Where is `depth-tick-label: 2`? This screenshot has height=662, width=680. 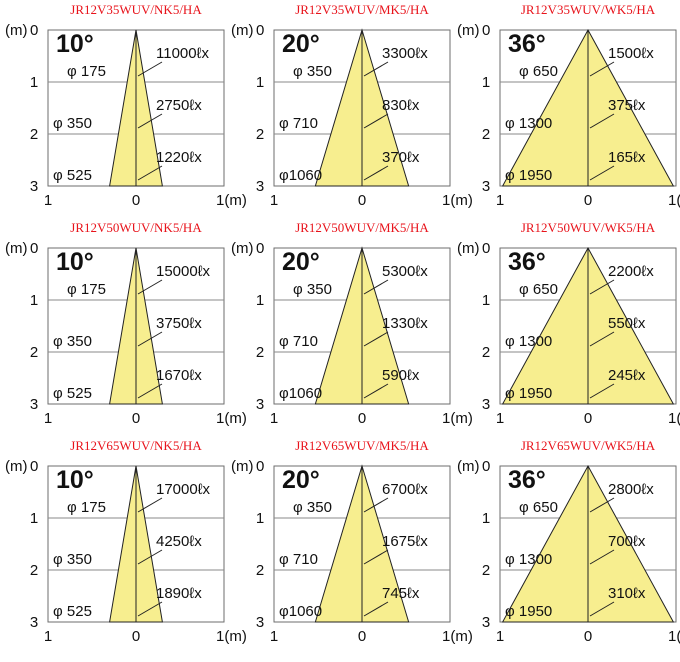 depth-tick-label: 2 is located at coordinates (486, 352).